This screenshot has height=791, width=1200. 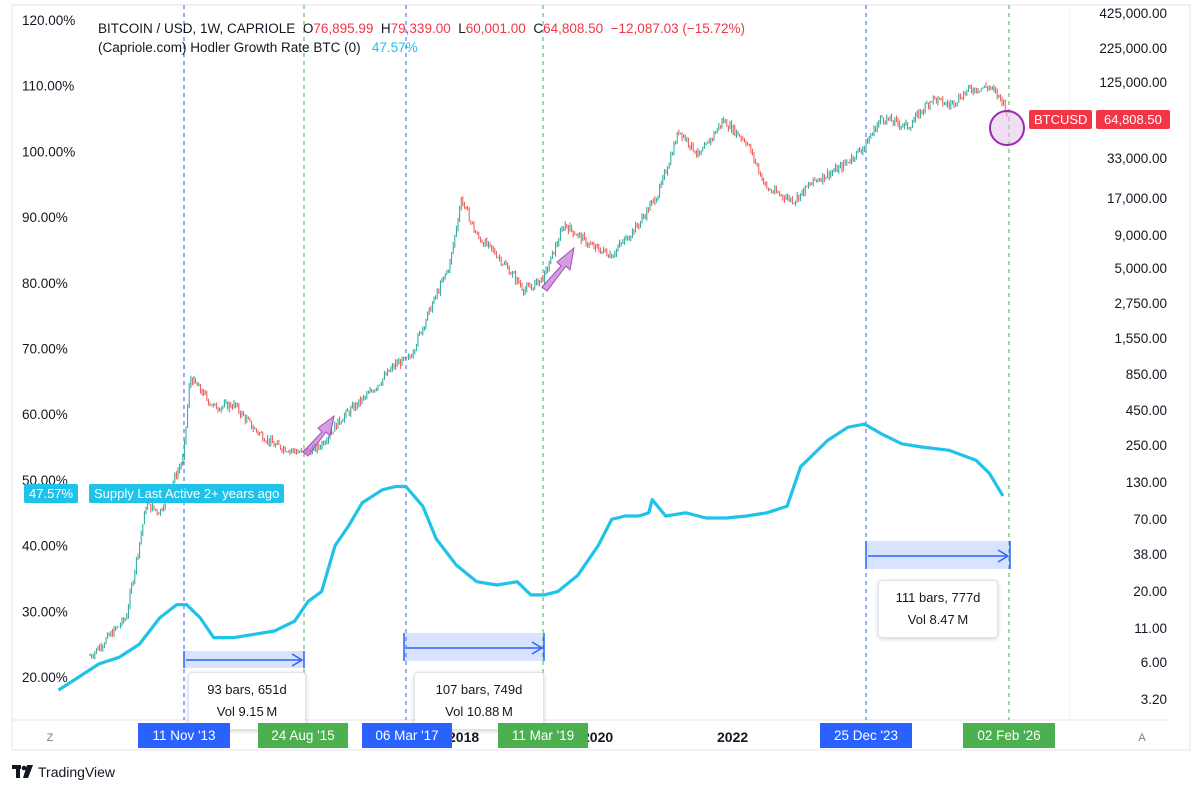 What do you see at coordinates (464, 737) in the screenshot?
I see `x-label-2018: 2018` at bounding box center [464, 737].